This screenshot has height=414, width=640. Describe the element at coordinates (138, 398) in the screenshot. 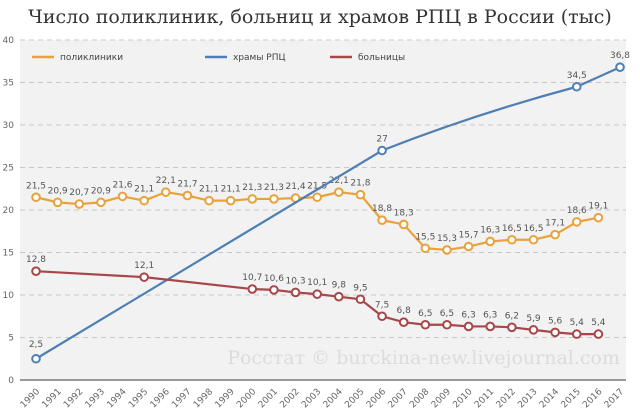

I see `x-tick-label: 1995` at that location.